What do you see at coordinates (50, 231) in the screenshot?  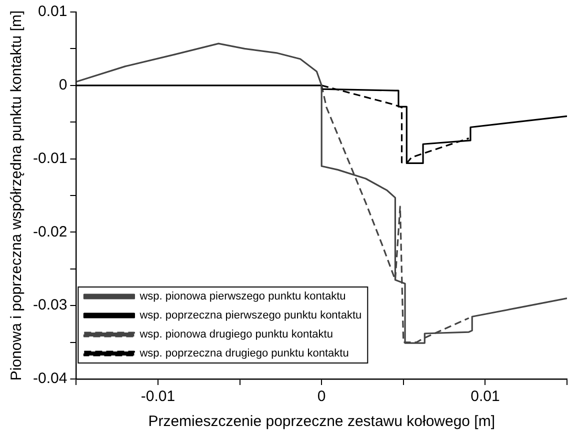 I see `y-tick-label: -0.02` at bounding box center [50, 231].